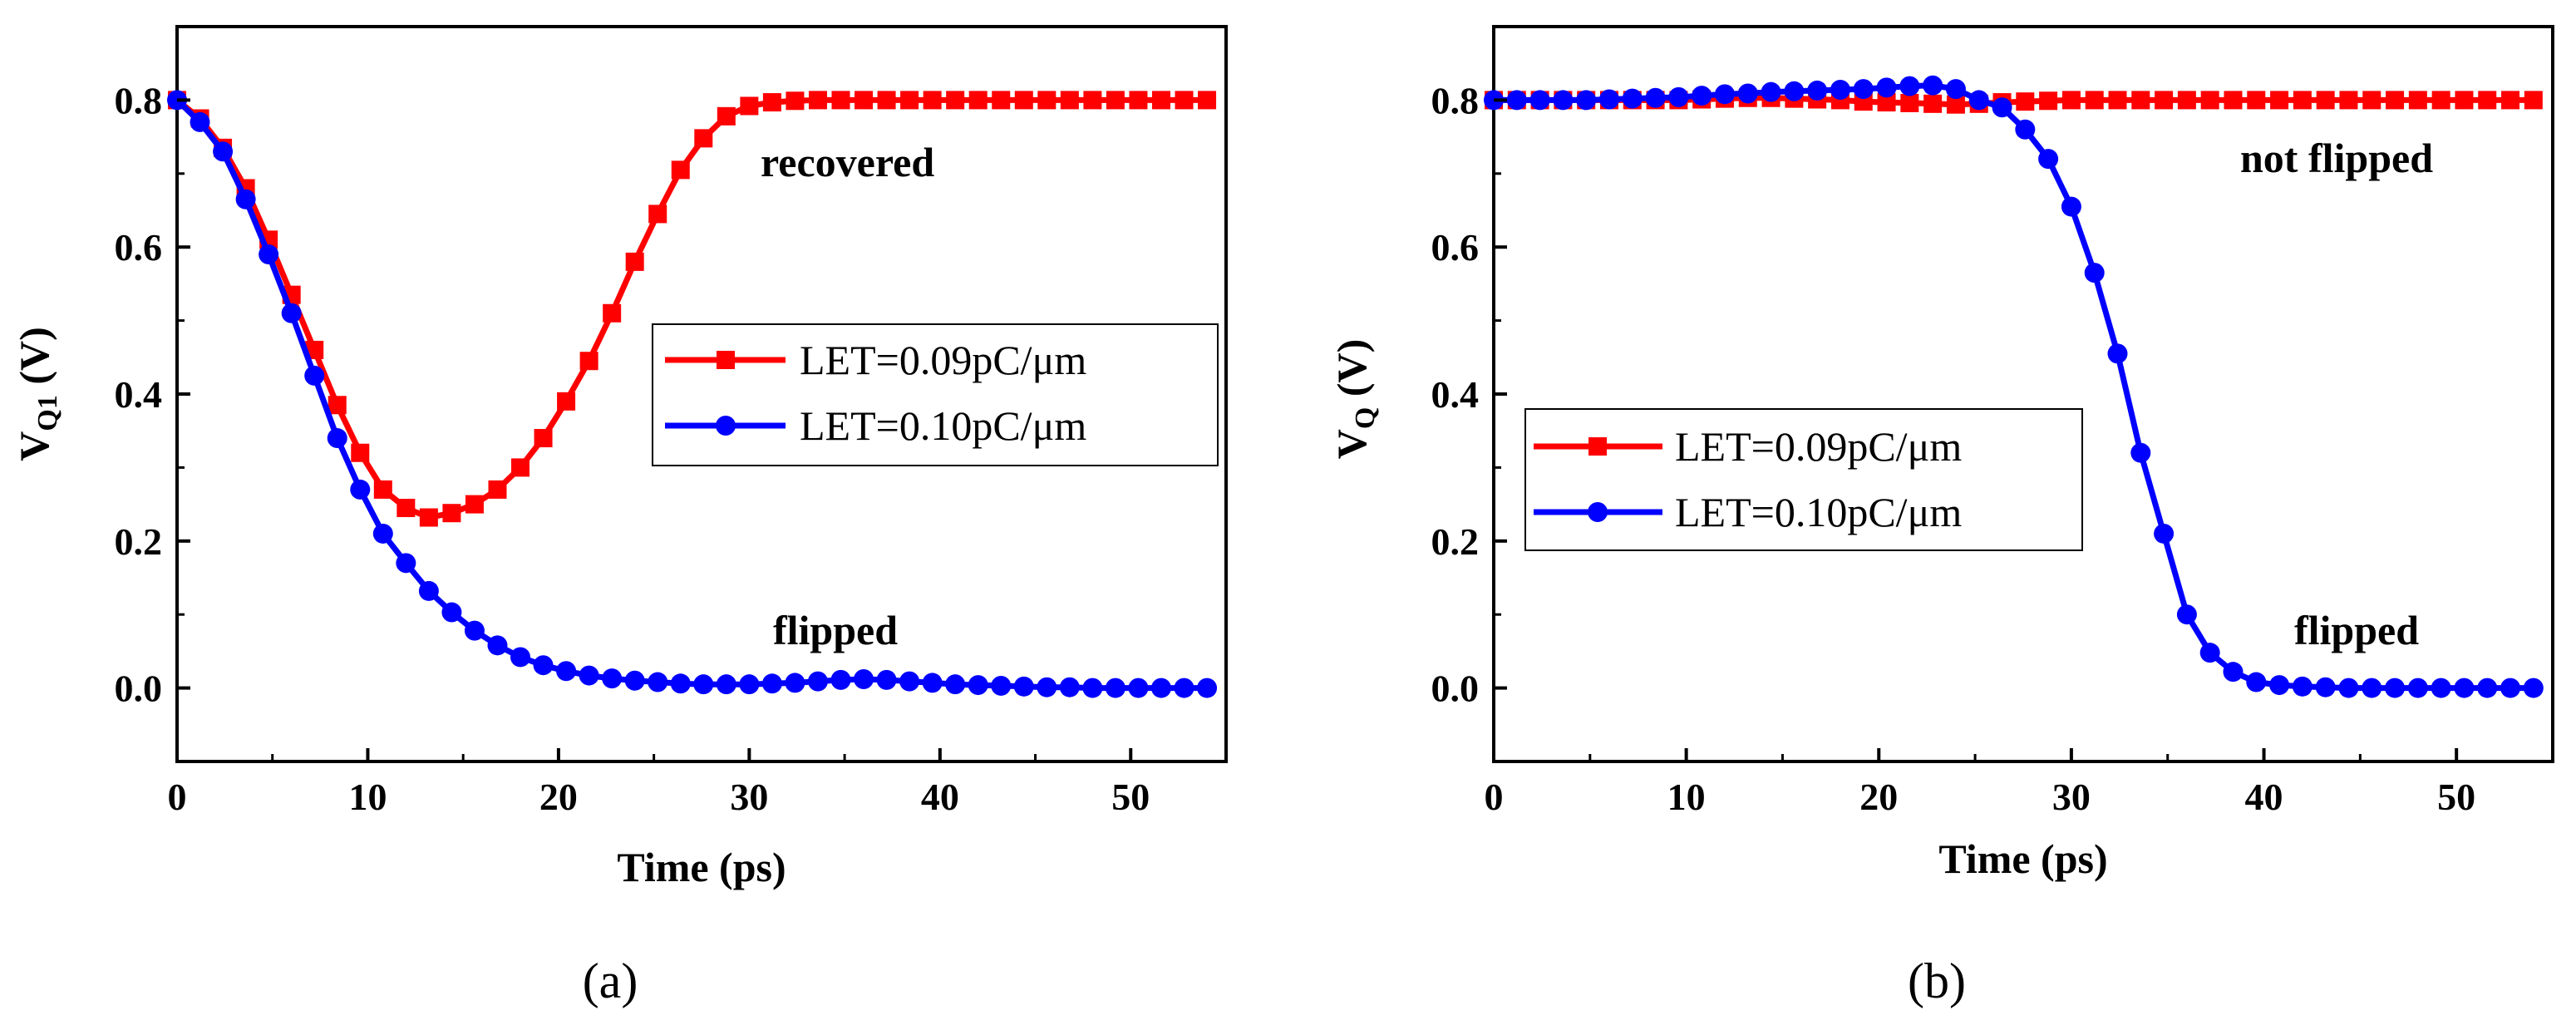  Describe the element at coordinates (177, 797) in the screenshot. I see `x-tick-label: 0` at that location.